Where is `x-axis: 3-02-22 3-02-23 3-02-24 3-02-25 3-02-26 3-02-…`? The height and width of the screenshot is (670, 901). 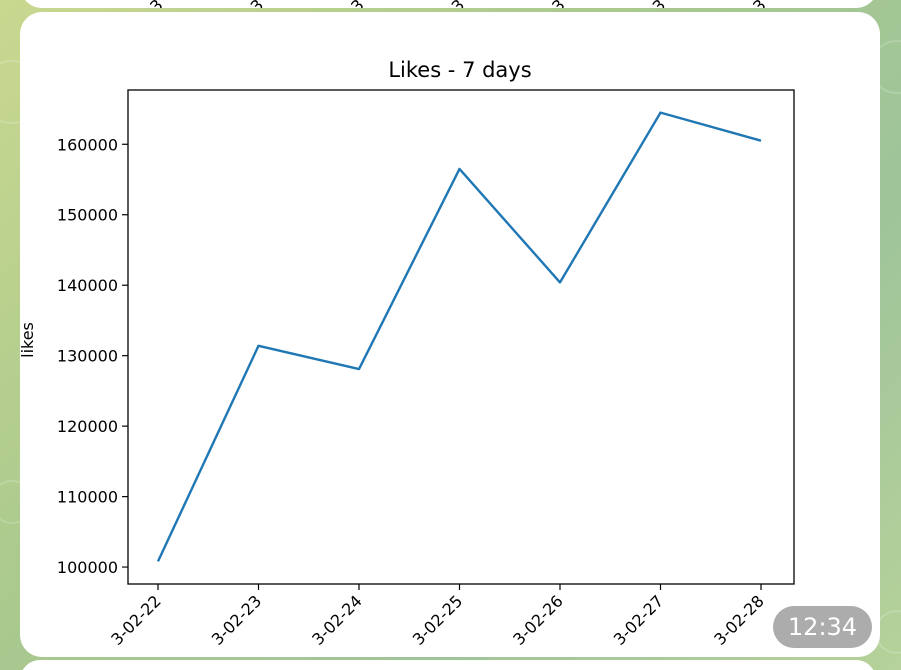
x-axis: 3-02-22 3-02-23 3-02-24 3-02-25 3-02-26 3-02-… is located at coordinates (437, 616).